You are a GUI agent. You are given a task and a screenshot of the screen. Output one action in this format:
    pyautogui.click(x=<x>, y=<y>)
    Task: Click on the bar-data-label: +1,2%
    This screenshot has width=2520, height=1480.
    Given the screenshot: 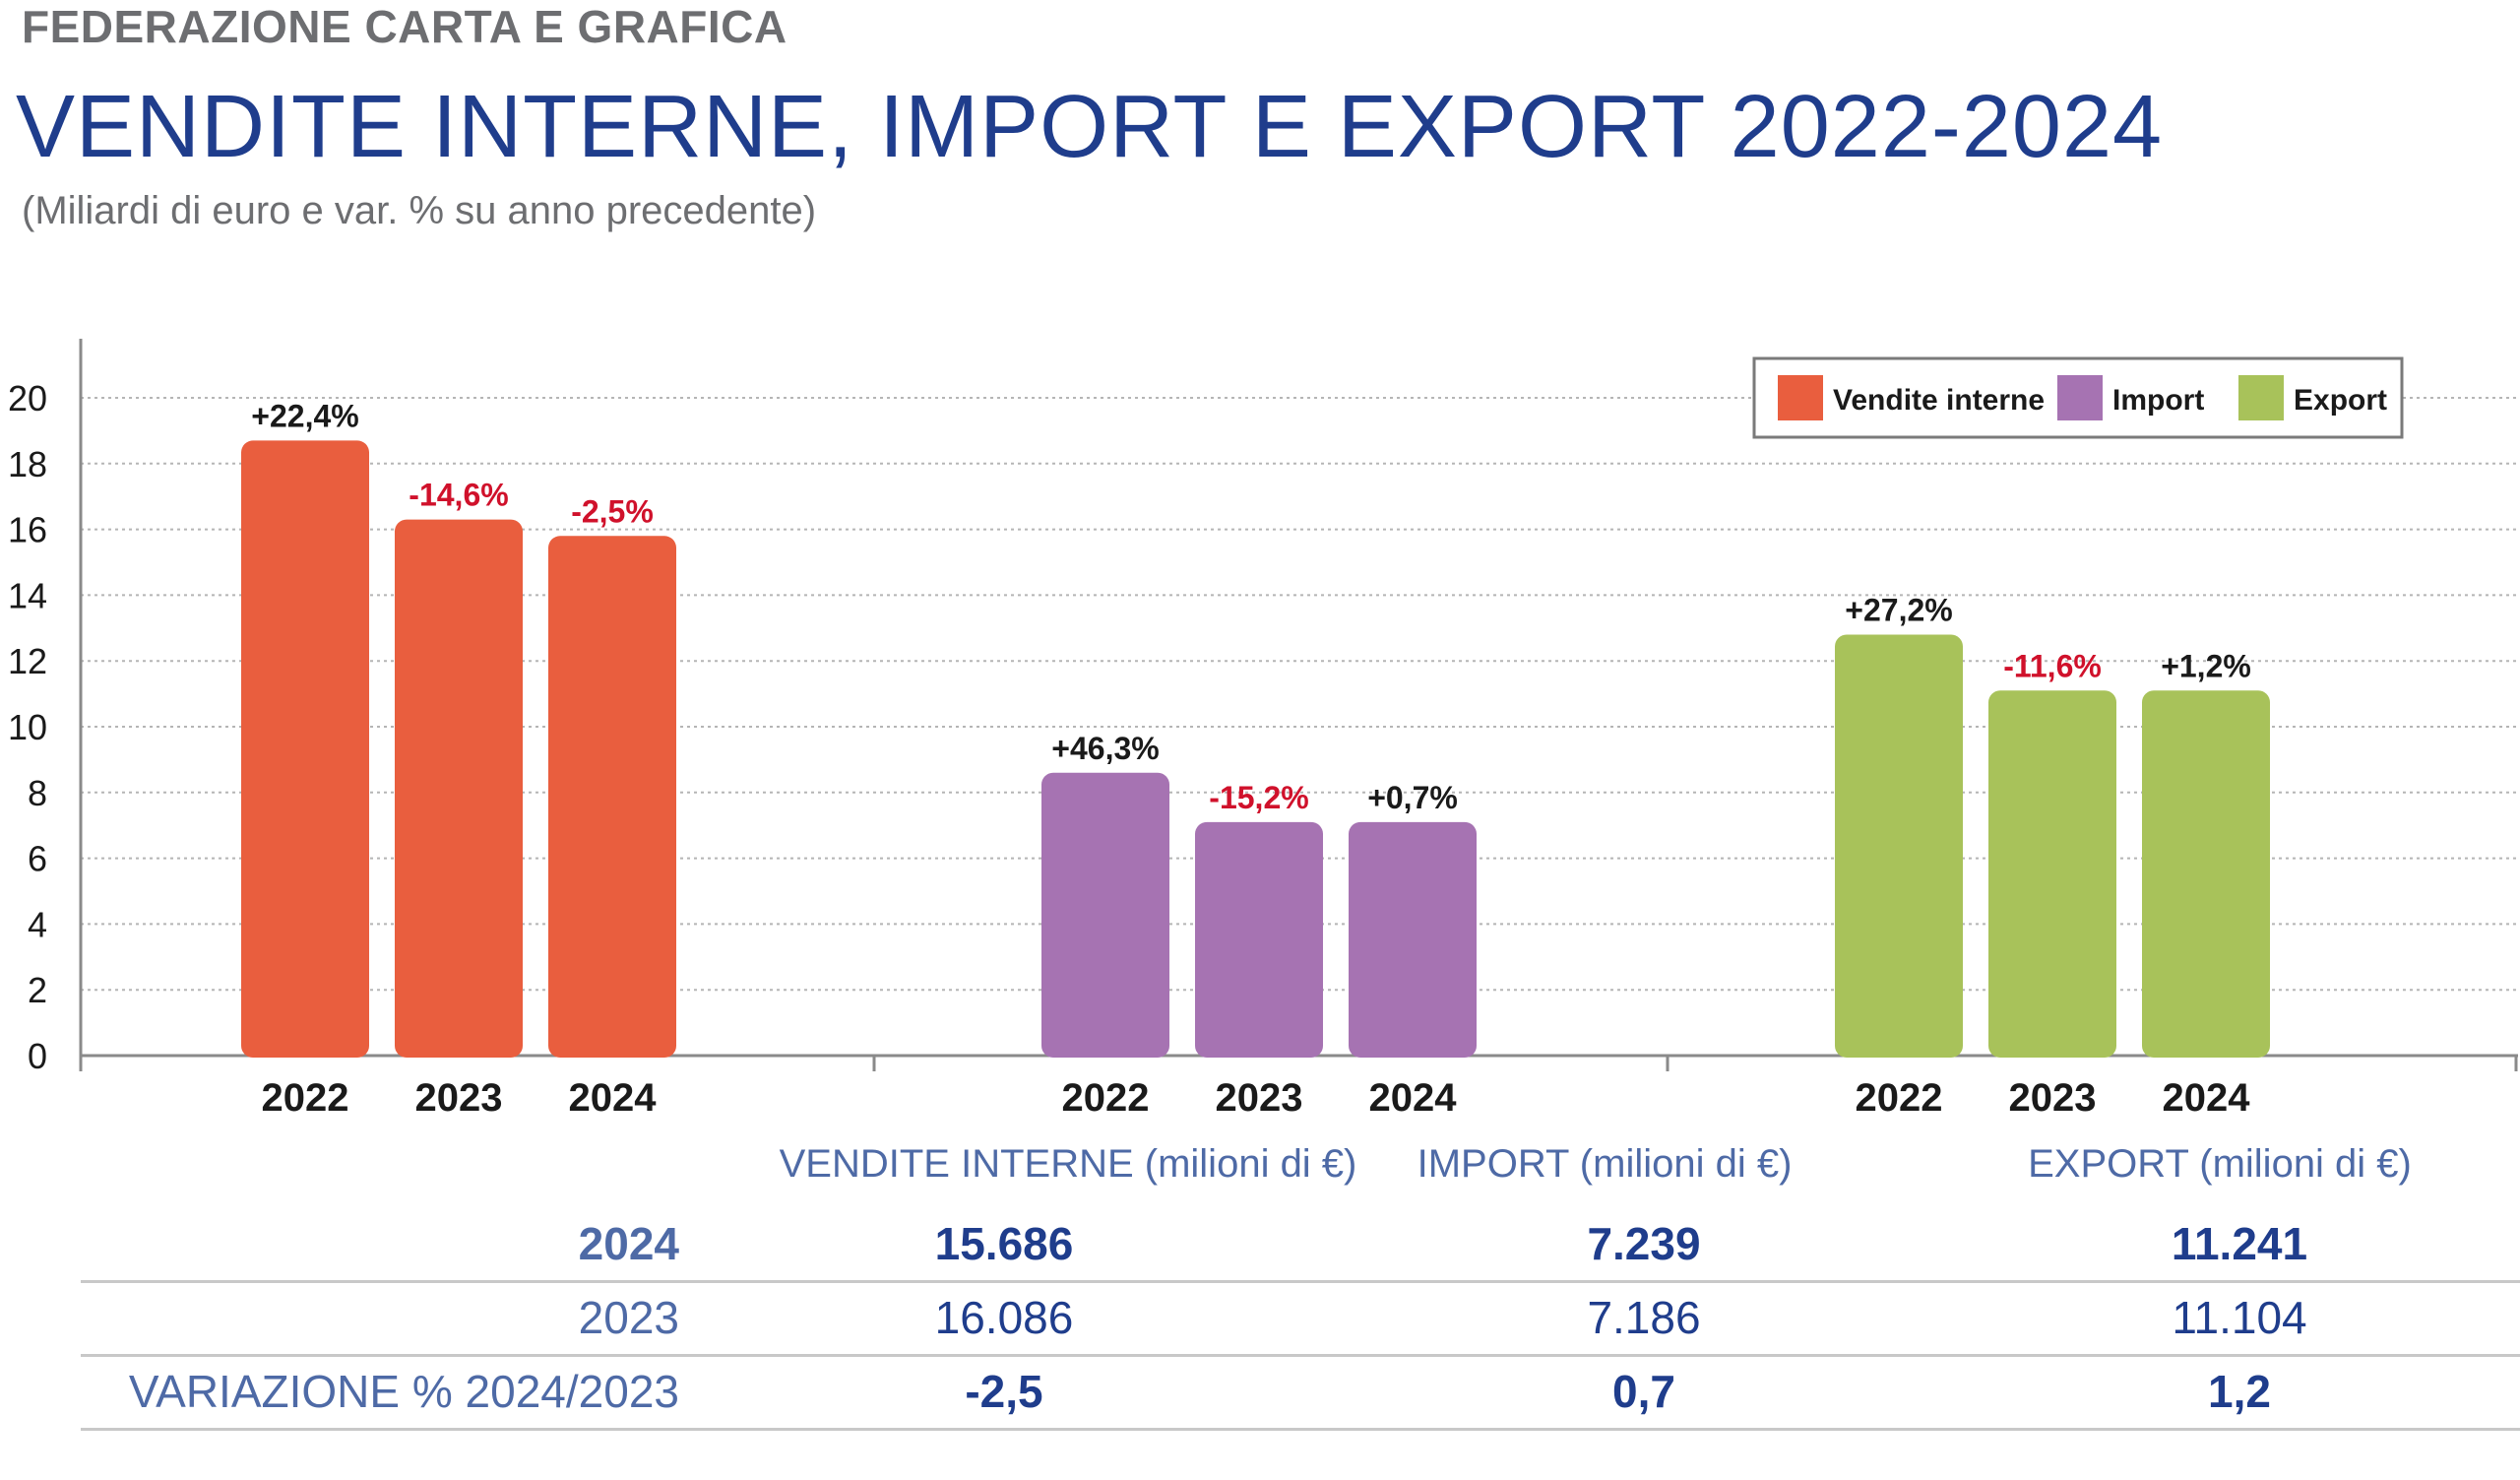 What is the action you would take?
    pyautogui.click(x=2206, y=665)
    